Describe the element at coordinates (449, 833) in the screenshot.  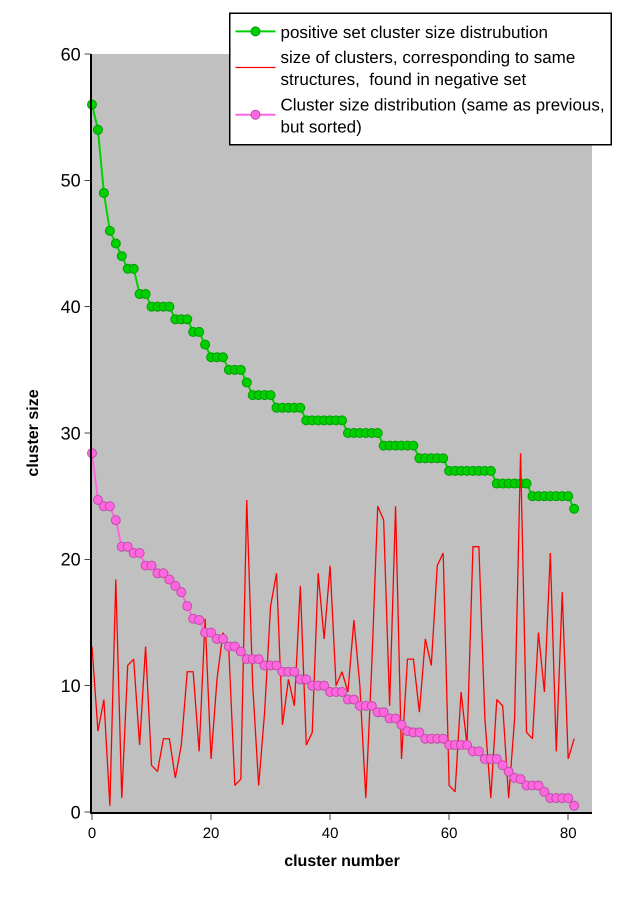
I see `x-tick-label: 60` at that location.